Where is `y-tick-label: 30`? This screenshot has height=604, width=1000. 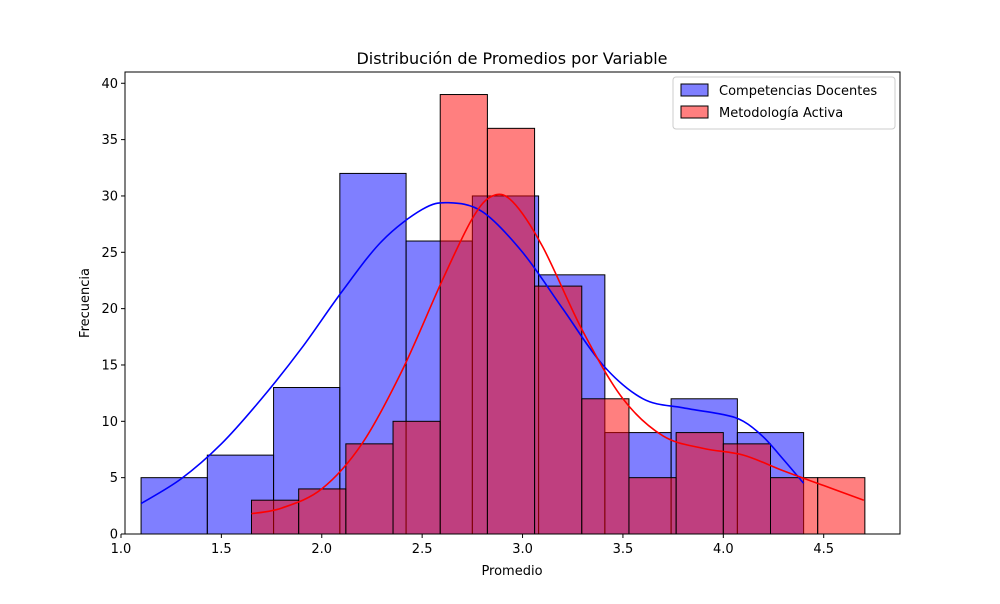 y-tick-label: 30 is located at coordinates (109, 196).